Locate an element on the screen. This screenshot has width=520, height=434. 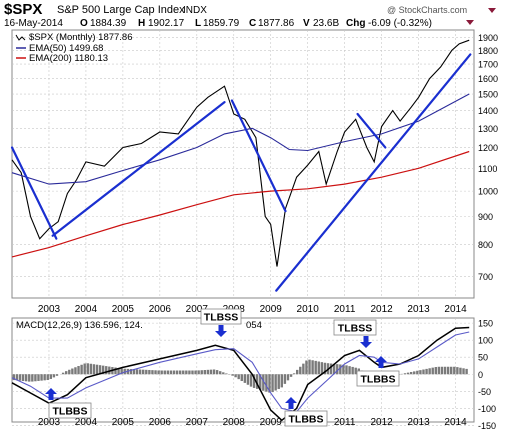
price-x-tick-label: 2012 is located at coordinates (381, 309).